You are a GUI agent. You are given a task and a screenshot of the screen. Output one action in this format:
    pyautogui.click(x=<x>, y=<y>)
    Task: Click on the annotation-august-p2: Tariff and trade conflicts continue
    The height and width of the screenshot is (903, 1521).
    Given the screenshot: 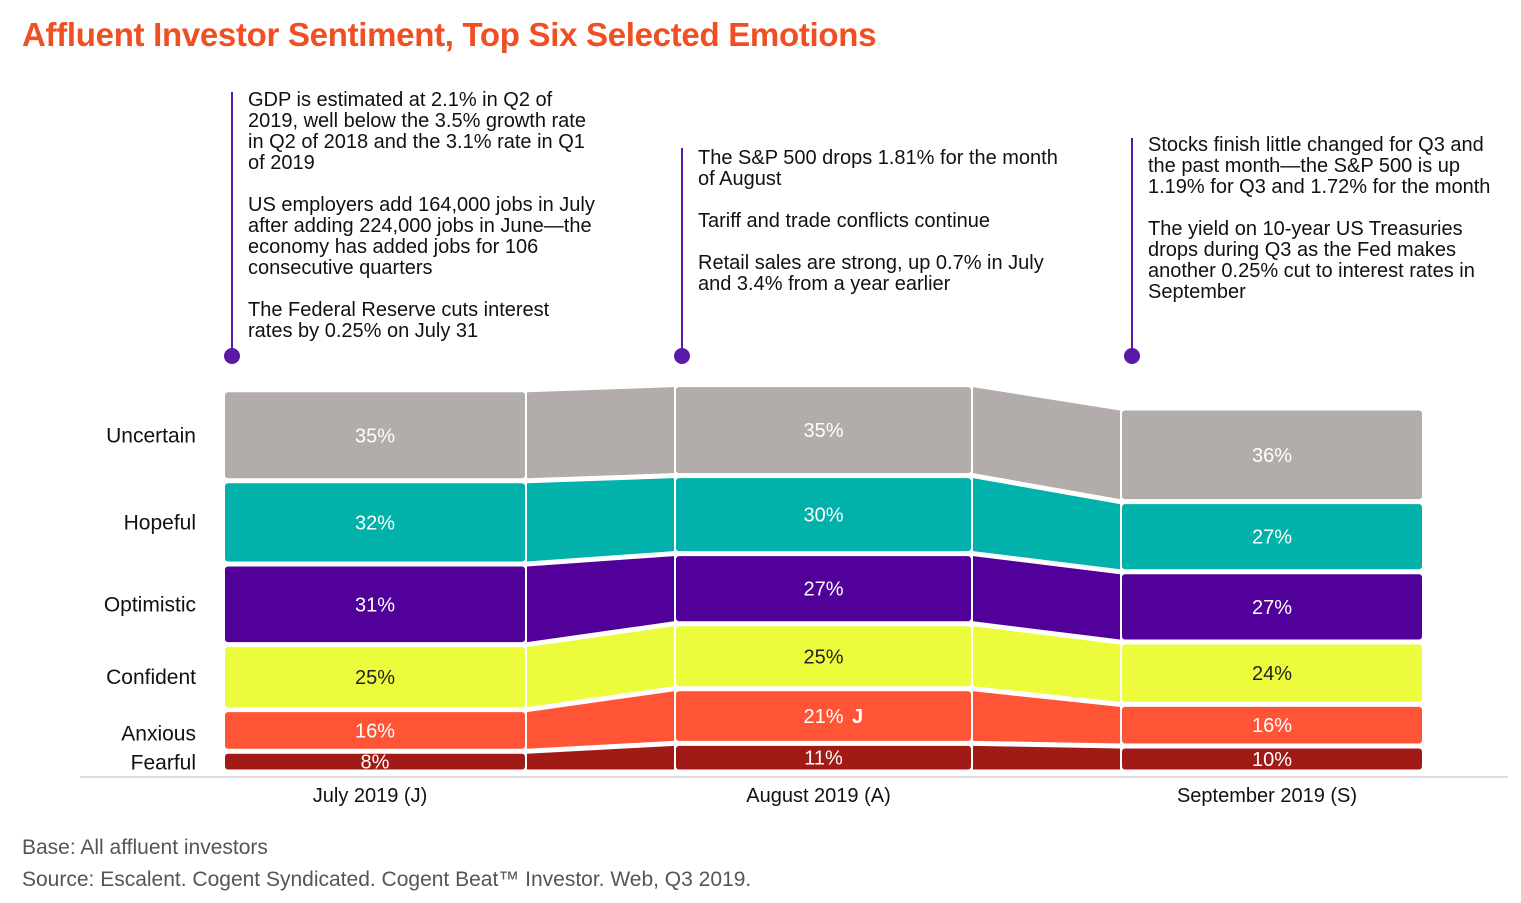 What is the action you would take?
    pyautogui.click(x=844, y=221)
    